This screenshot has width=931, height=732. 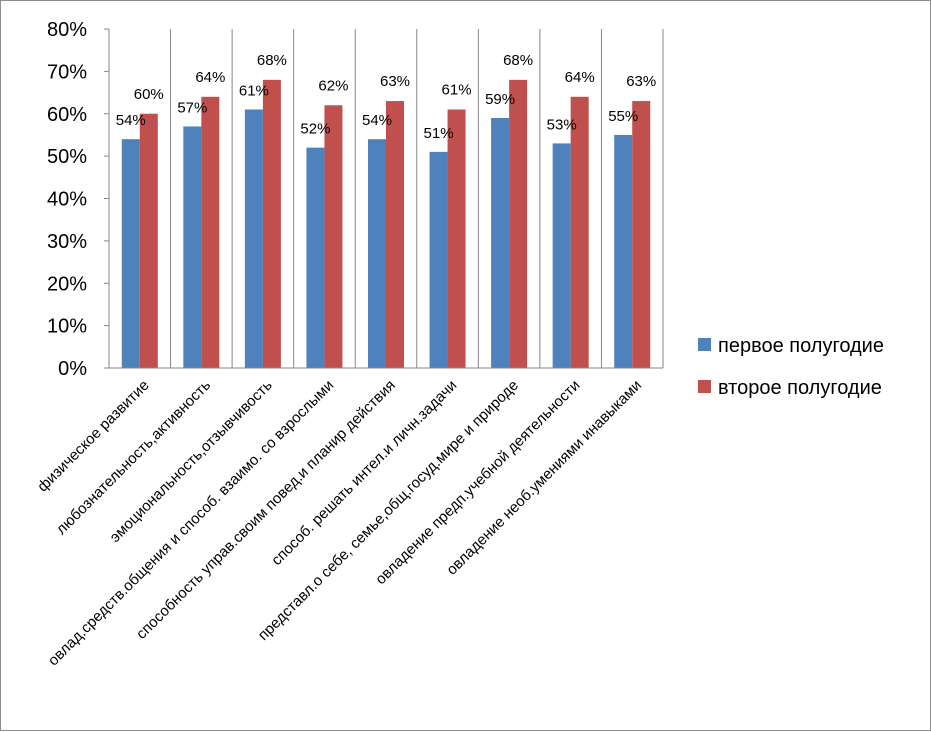 I want to click on y-axis-ticks: 0% 10% 20% 30% 40% 50% 60% 70% 80%, so click(x=78, y=199).